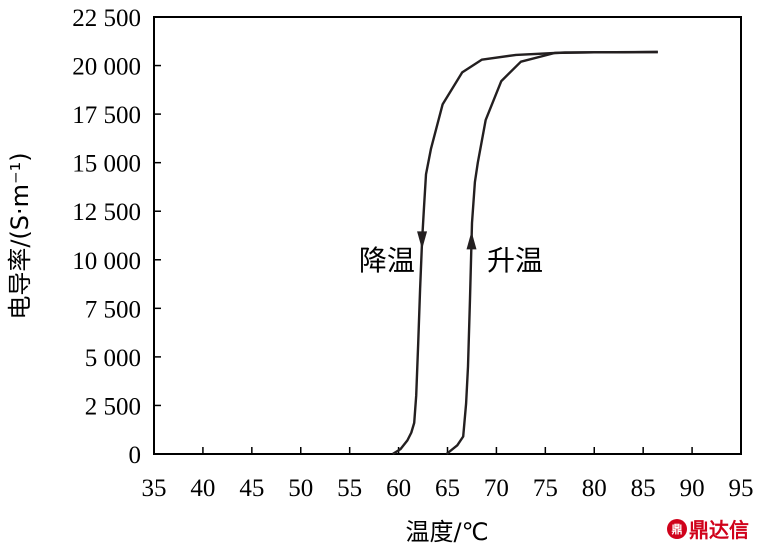  What do you see at coordinates (106, 18) in the screenshot?
I see `y-tick-label: 22 500` at bounding box center [106, 18].